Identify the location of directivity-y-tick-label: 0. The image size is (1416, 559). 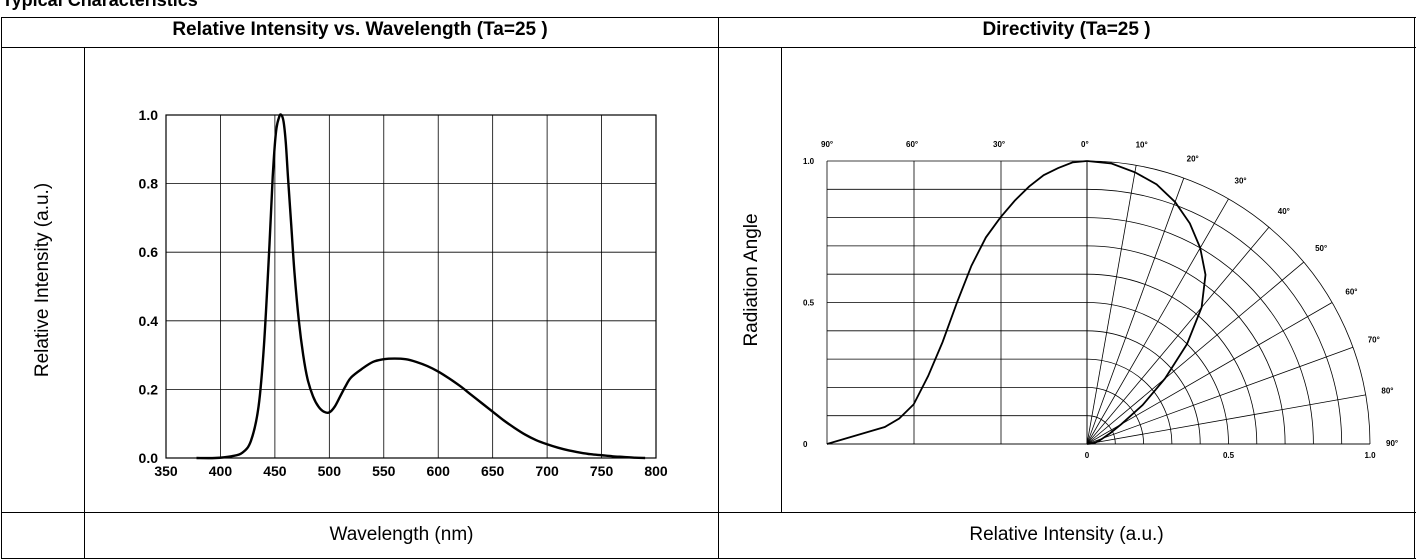
(805, 444).